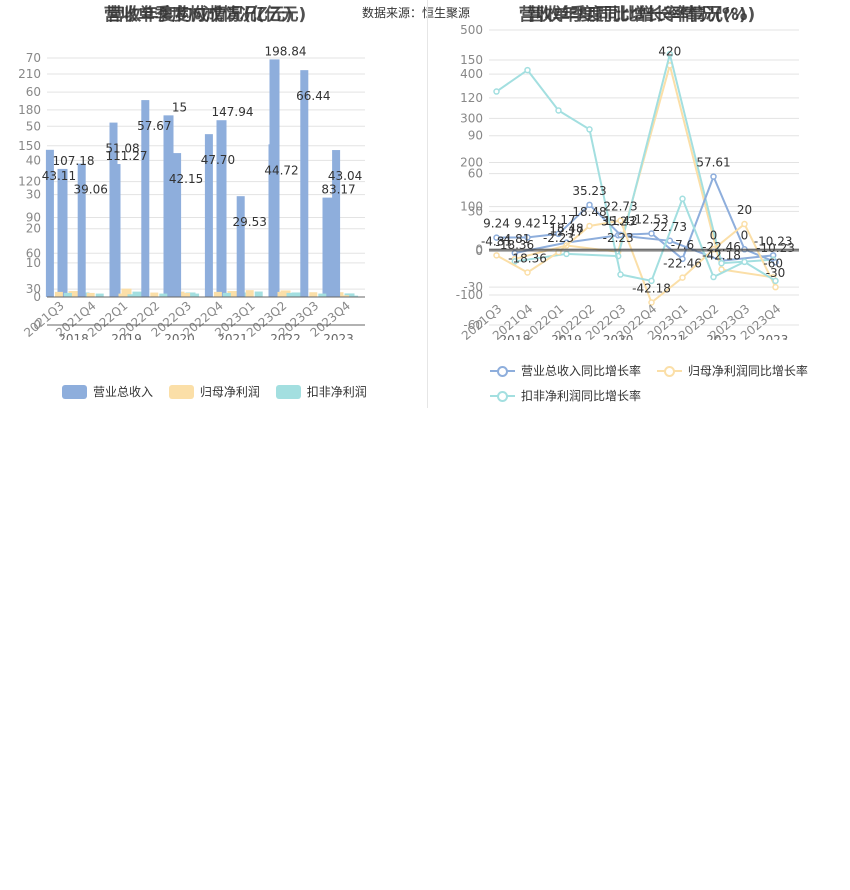 The height and width of the screenshot is (890, 850). I want to click on y-tick-label: 50, so click(33, 126).